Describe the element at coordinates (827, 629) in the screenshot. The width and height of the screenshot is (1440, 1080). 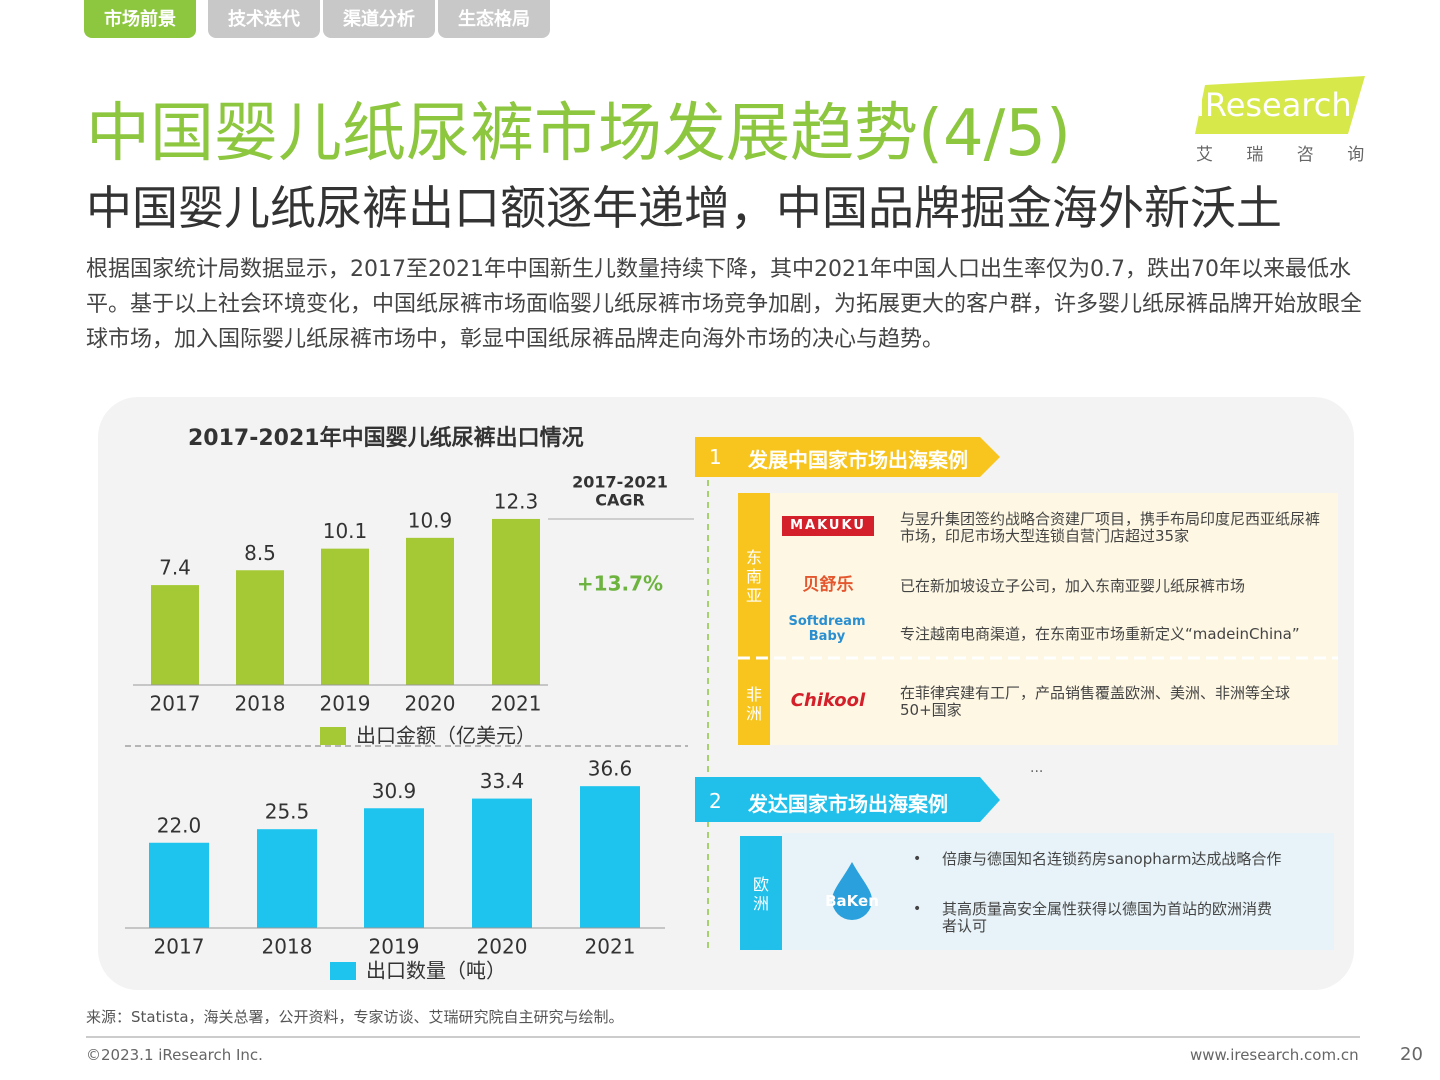
I see `brand: Softdream Baby` at that location.